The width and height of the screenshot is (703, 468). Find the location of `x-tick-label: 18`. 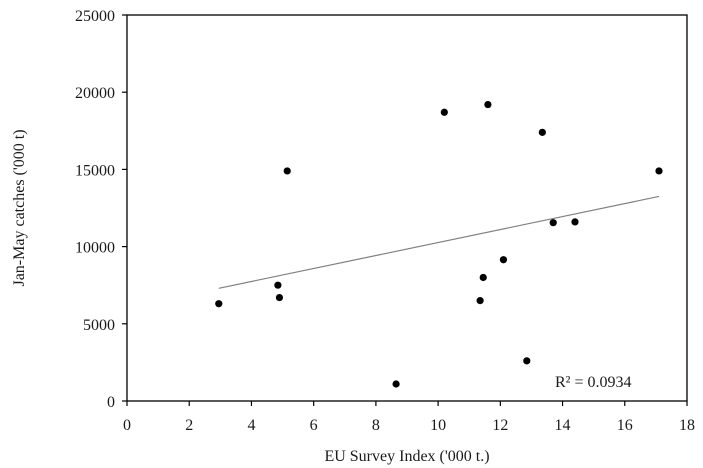

x-tick-label: 18 is located at coordinates (687, 425).